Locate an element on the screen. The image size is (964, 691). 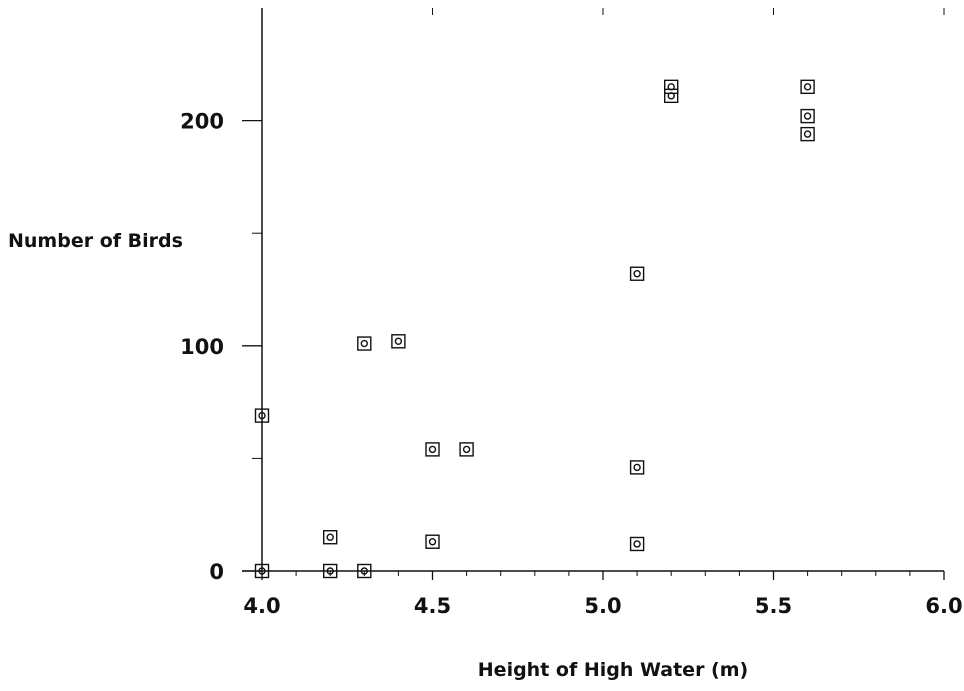
y-tick-label: 200 is located at coordinates (202, 122).